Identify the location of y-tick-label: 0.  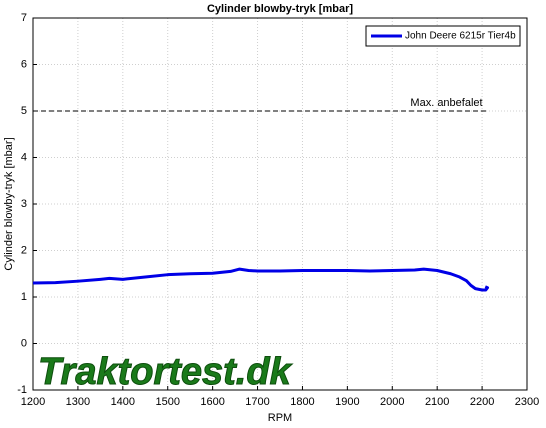
(24, 343).